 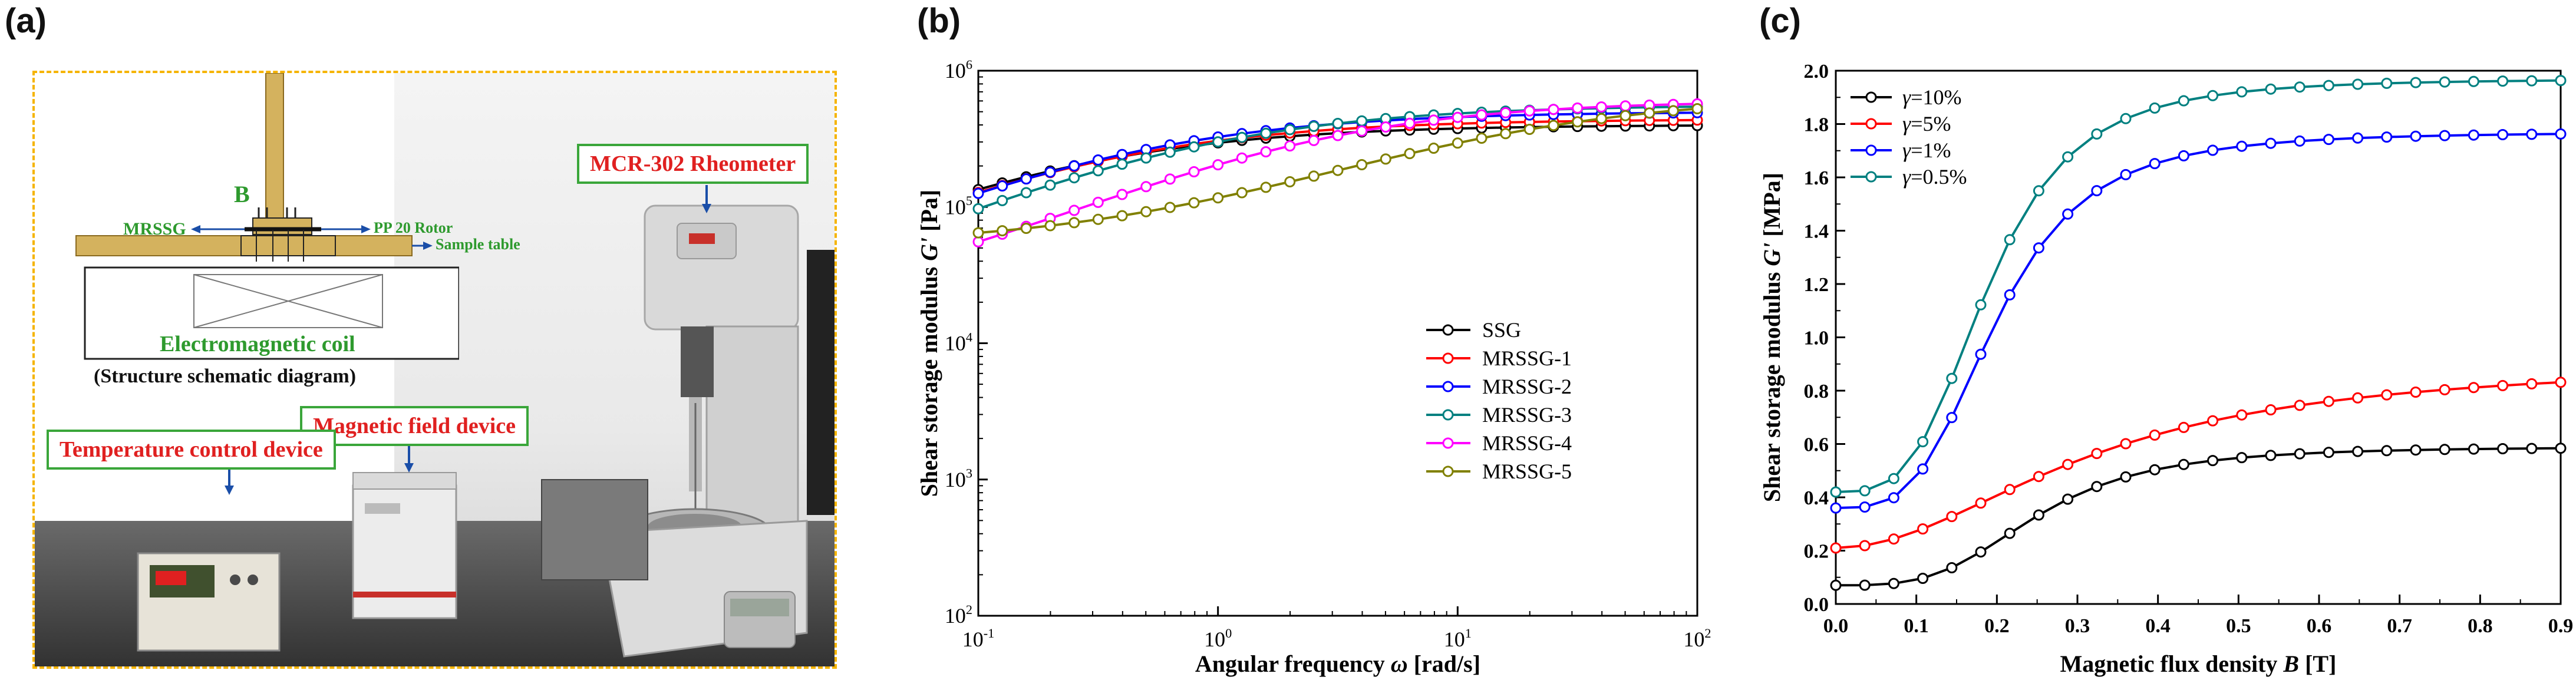 What do you see at coordinates (1836, 626) in the screenshot?
I see `x-tick-label: 0.0` at bounding box center [1836, 626].